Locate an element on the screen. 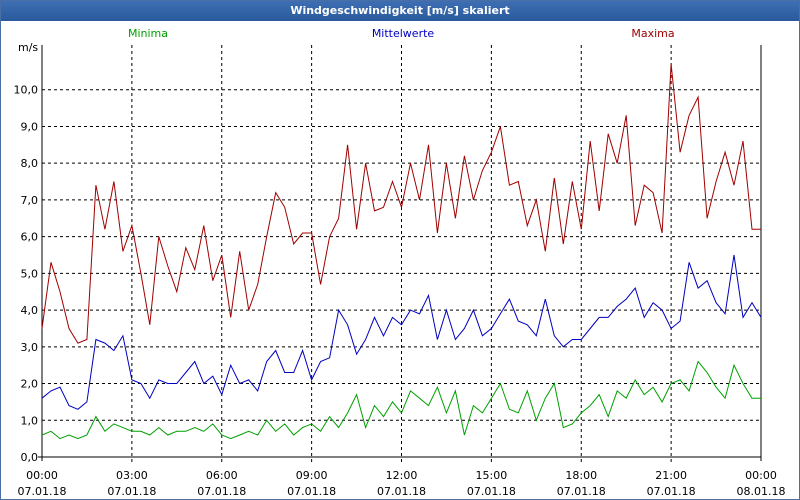 This screenshot has width=800, height=500. y-tick-label: 2,0 is located at coordinates (30, 384).